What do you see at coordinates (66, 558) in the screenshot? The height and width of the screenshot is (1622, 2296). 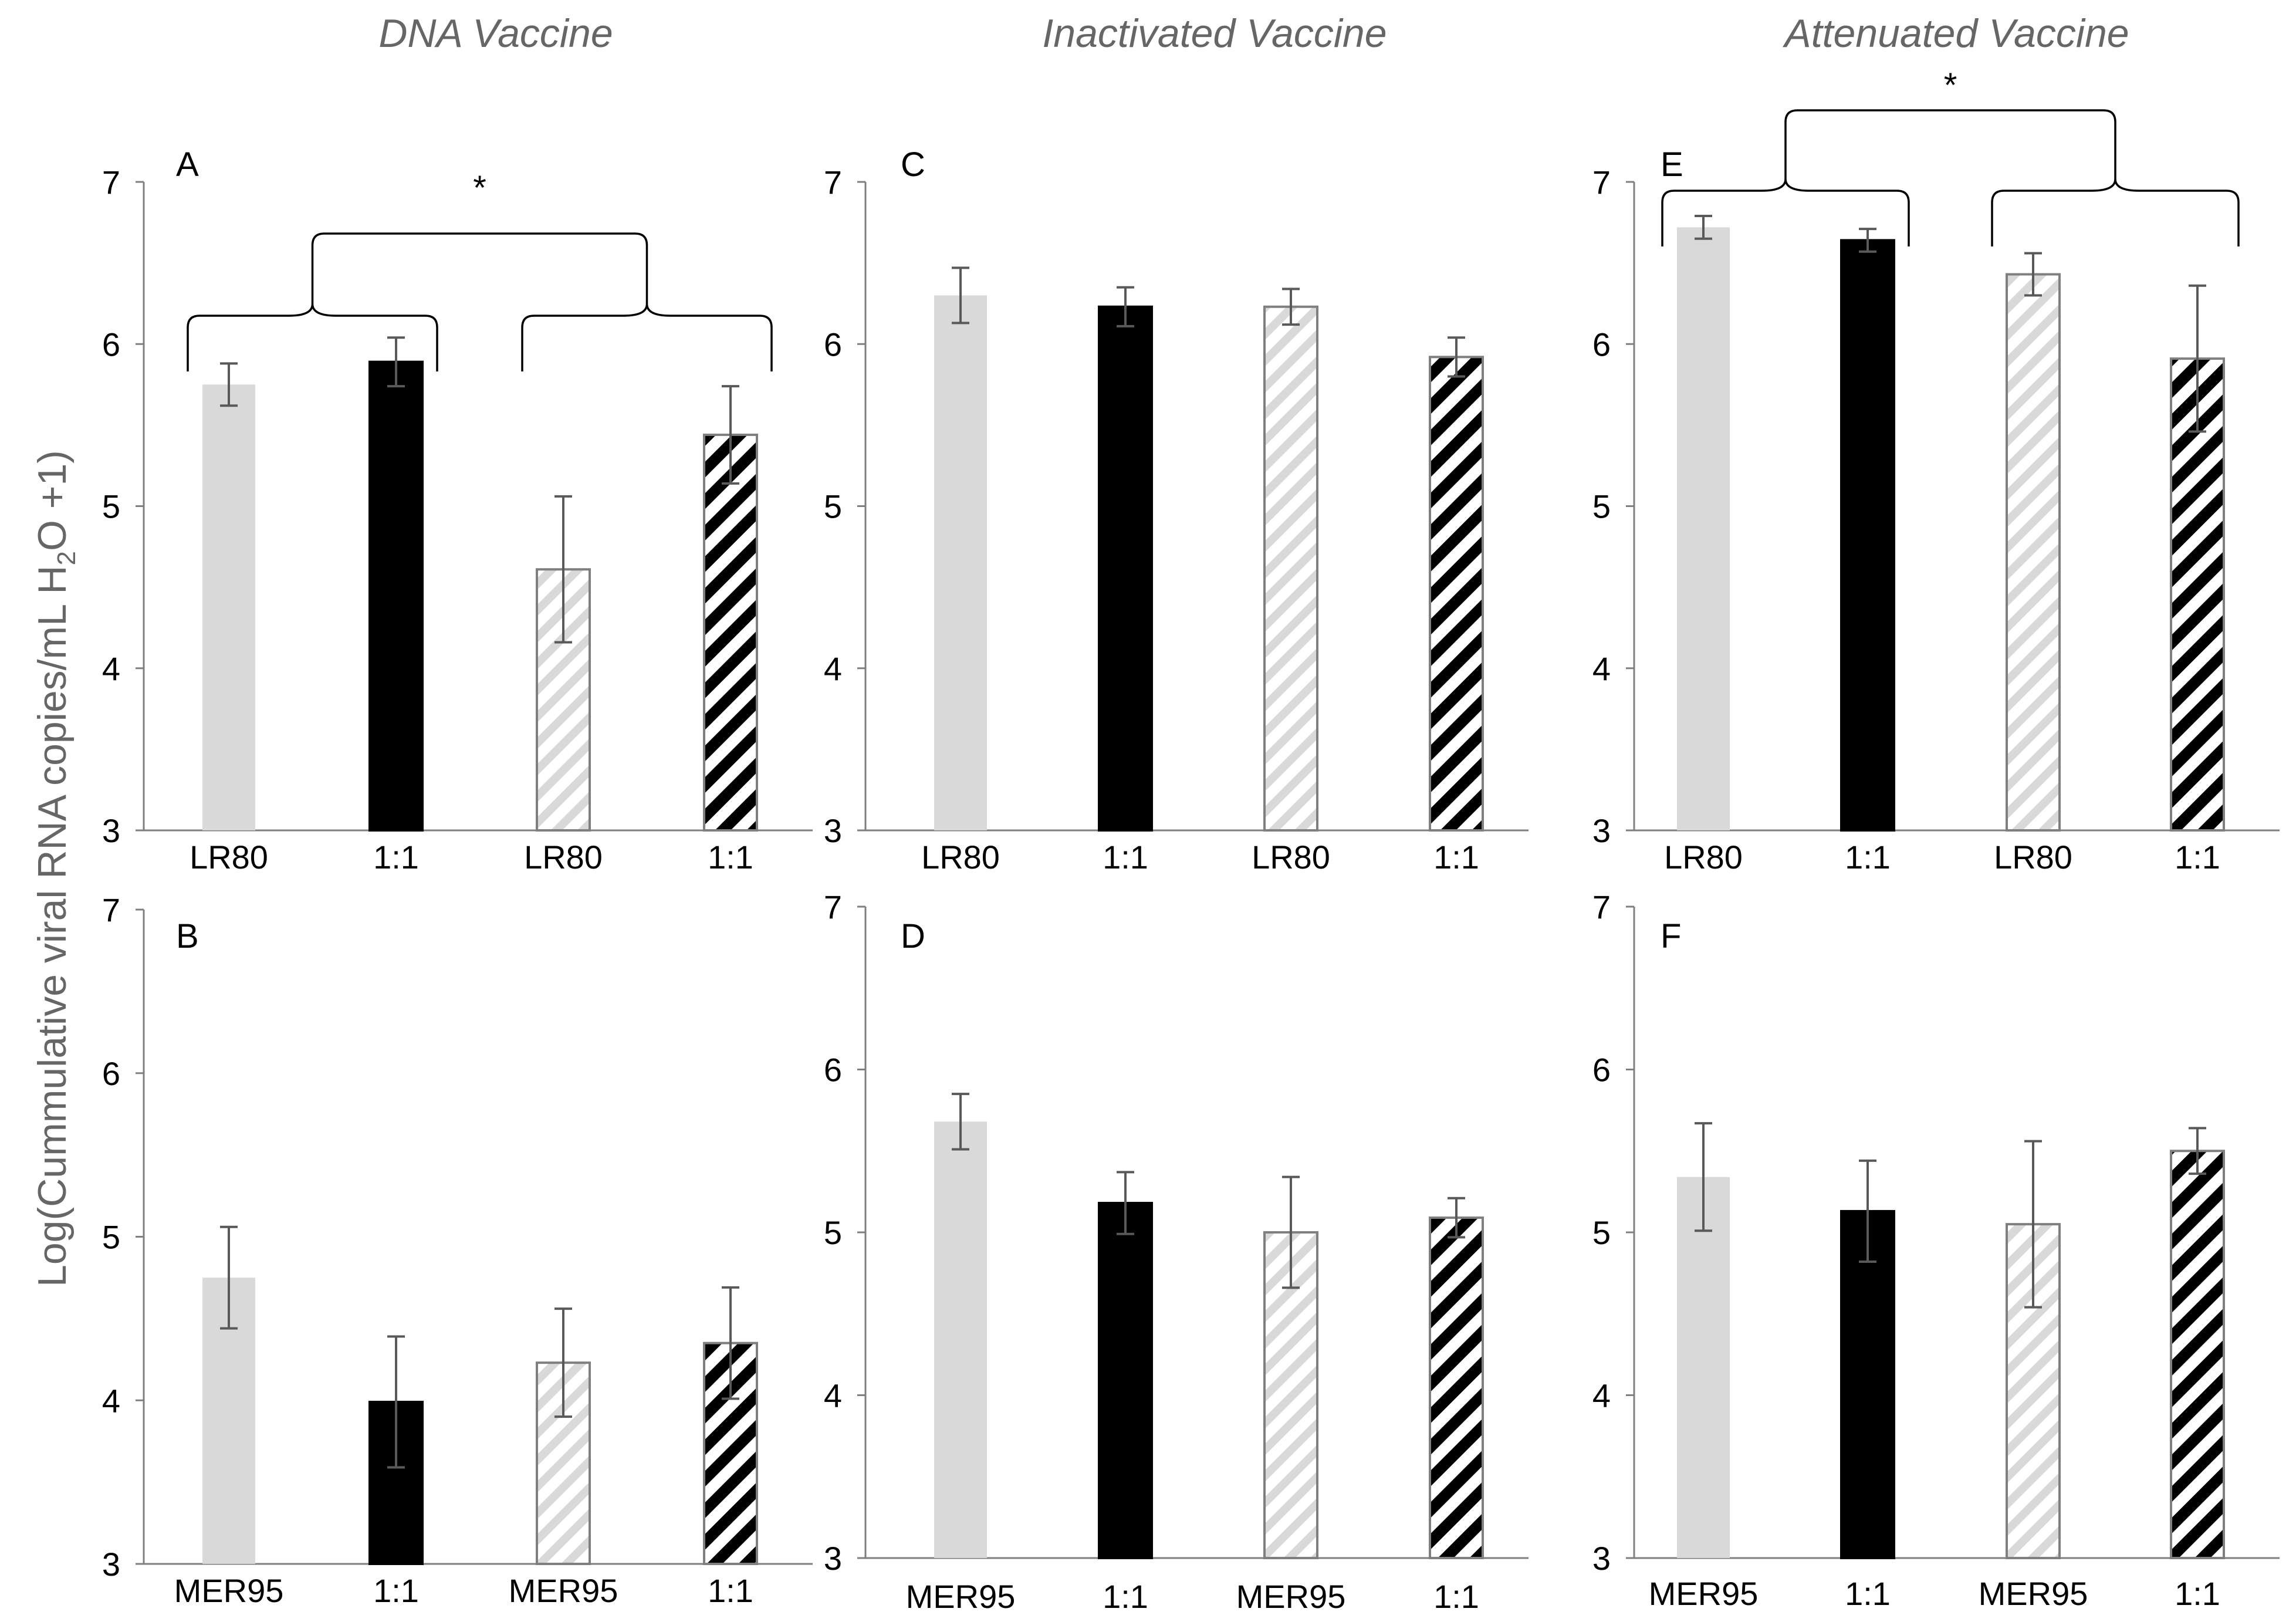 I see `y-axis-label-subscript: 2` at bounding box center [66, 558].